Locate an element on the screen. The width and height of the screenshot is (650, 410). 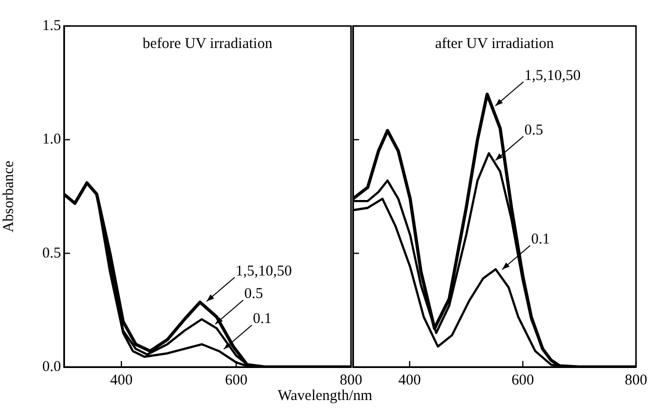
y-tick-label: 0.5 is located at coordinates (51, 253).